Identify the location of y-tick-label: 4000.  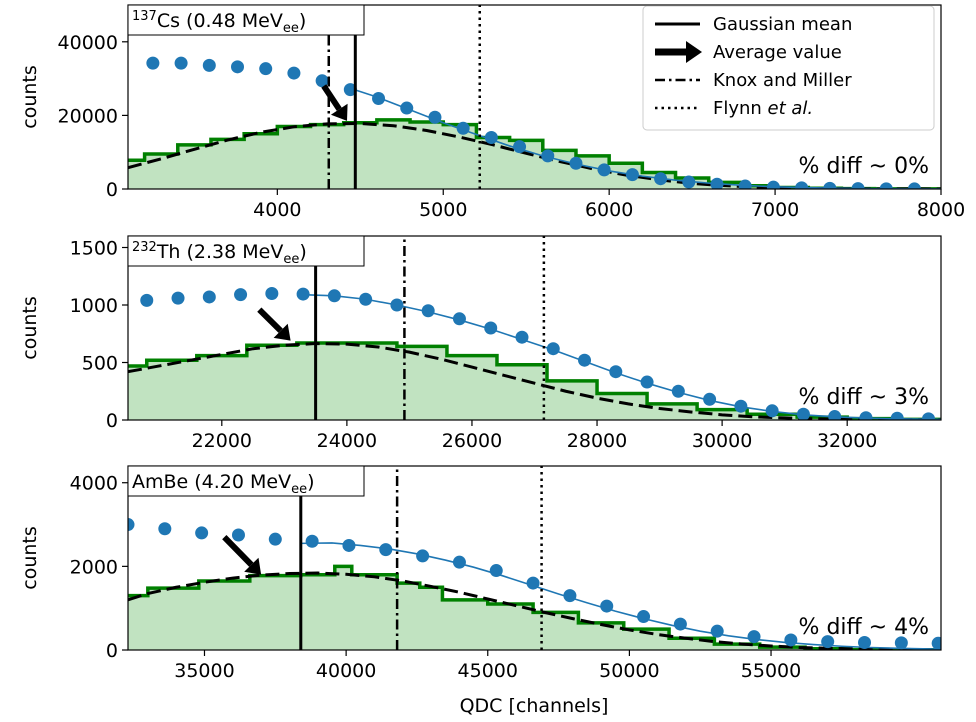
(94, 484).